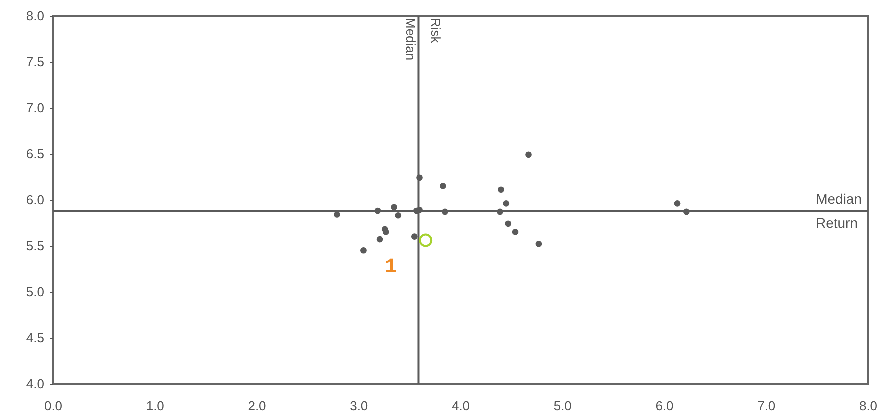 The height and width of the screenshot is (419, 896). What do you see at coordinates (35, 154) in the screenshot?
I see `y-tick-label: 6.5` at bounding box center [35, 154].